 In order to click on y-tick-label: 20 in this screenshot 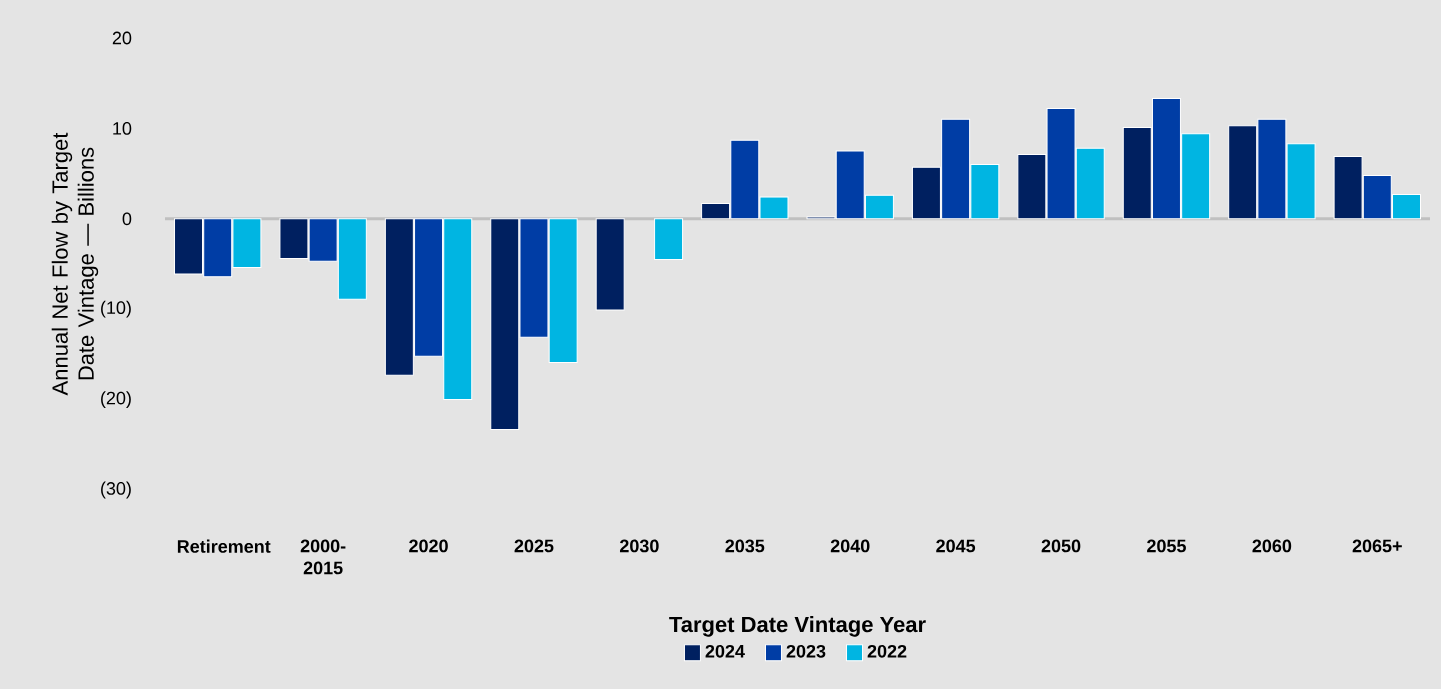, I will do `click(122, 38)`.